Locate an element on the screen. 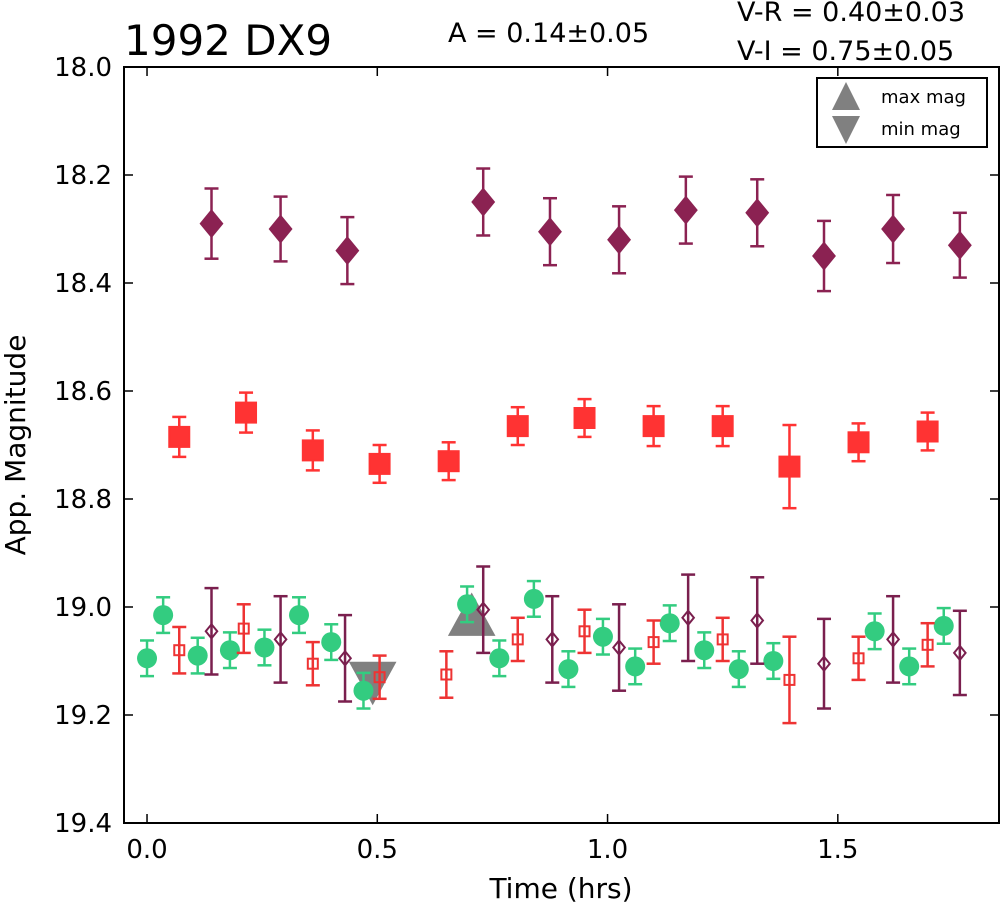  y-tick-label: 18.4 is located at coordinates (83, 284).